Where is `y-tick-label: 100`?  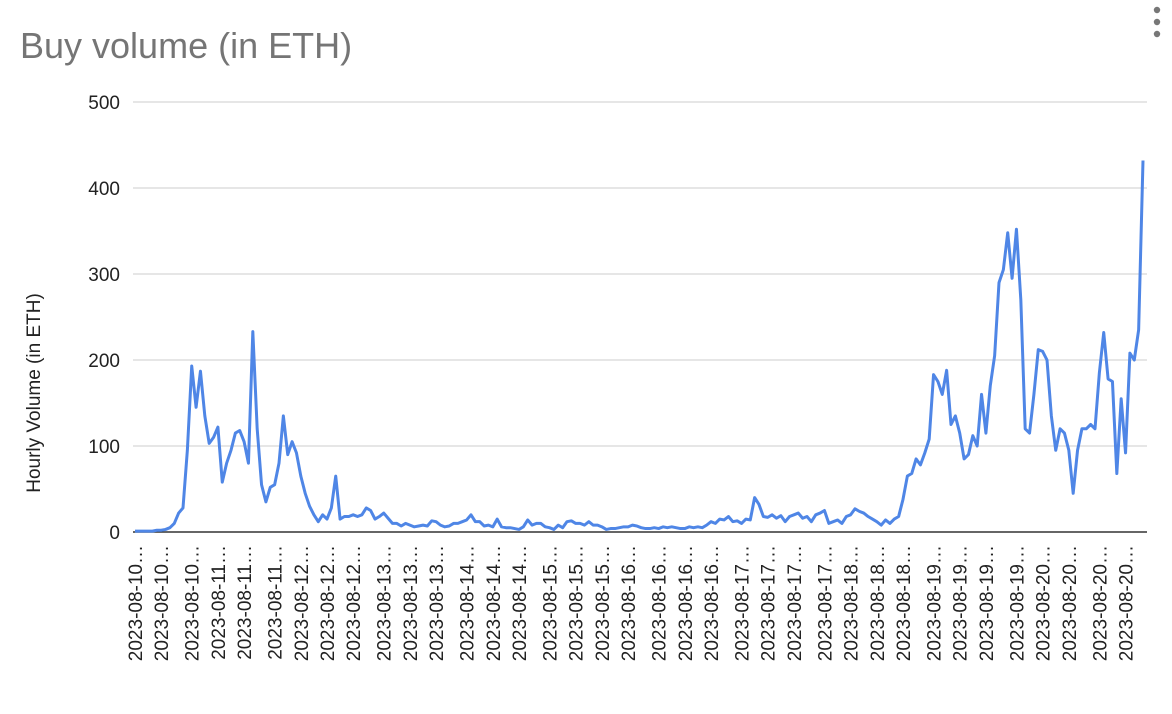
y-tick-label: 100 is located at coordinates (104, 447).